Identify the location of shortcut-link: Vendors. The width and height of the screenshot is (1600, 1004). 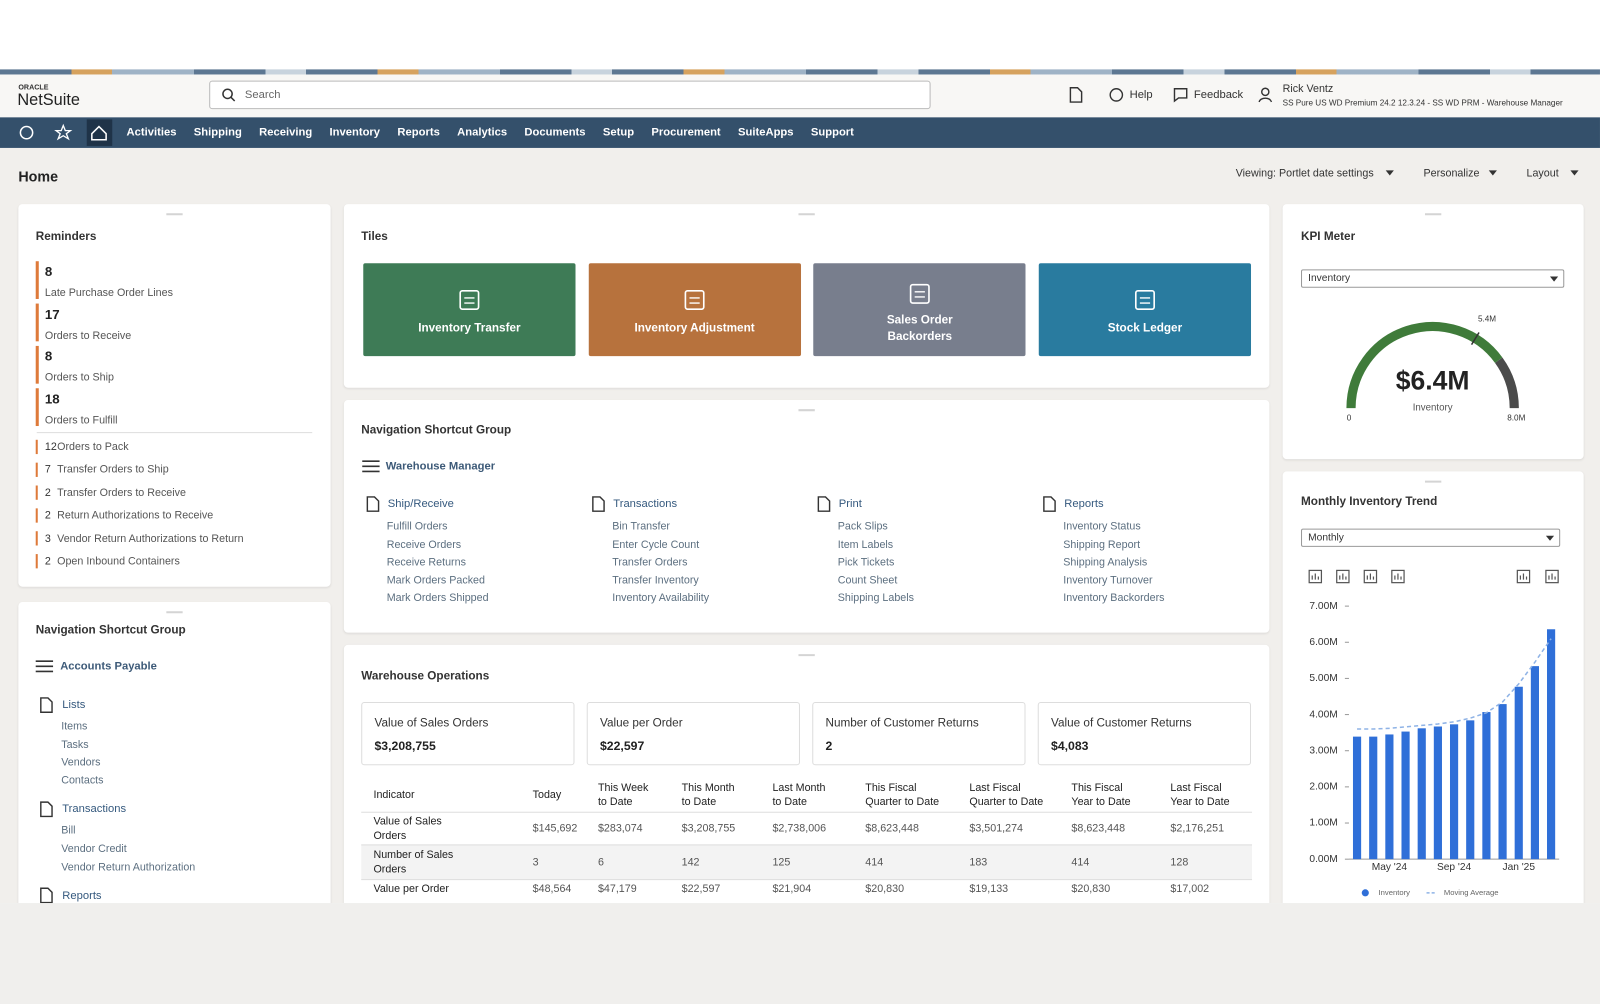
(81, 762).